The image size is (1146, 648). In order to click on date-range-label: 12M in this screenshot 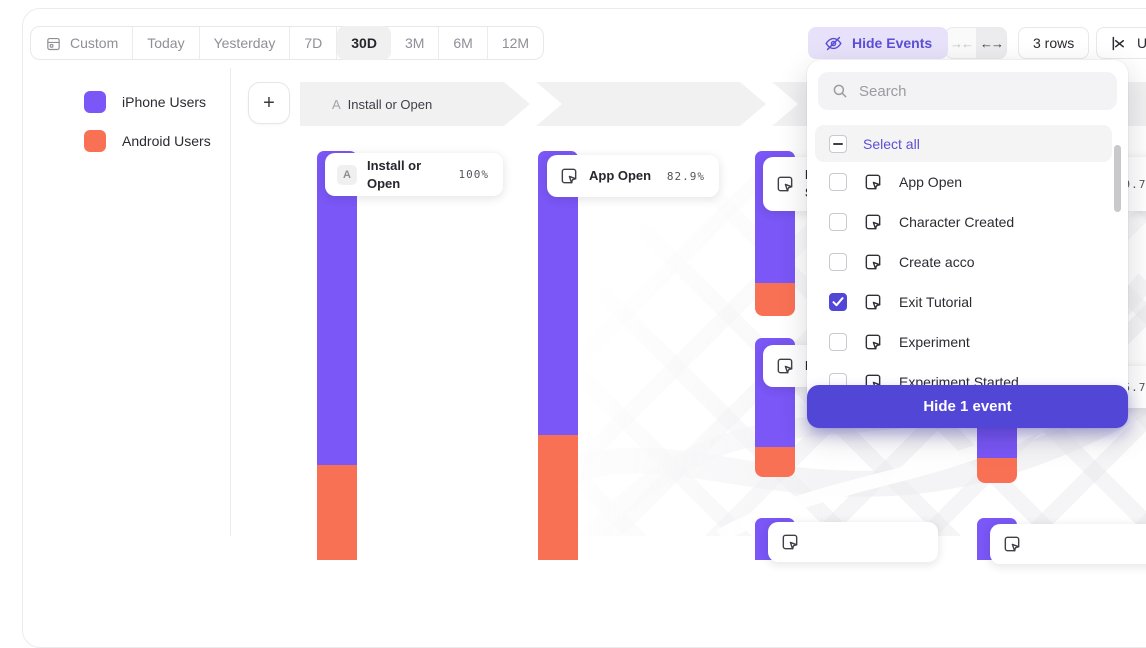, I will do `click(515, 43)`.